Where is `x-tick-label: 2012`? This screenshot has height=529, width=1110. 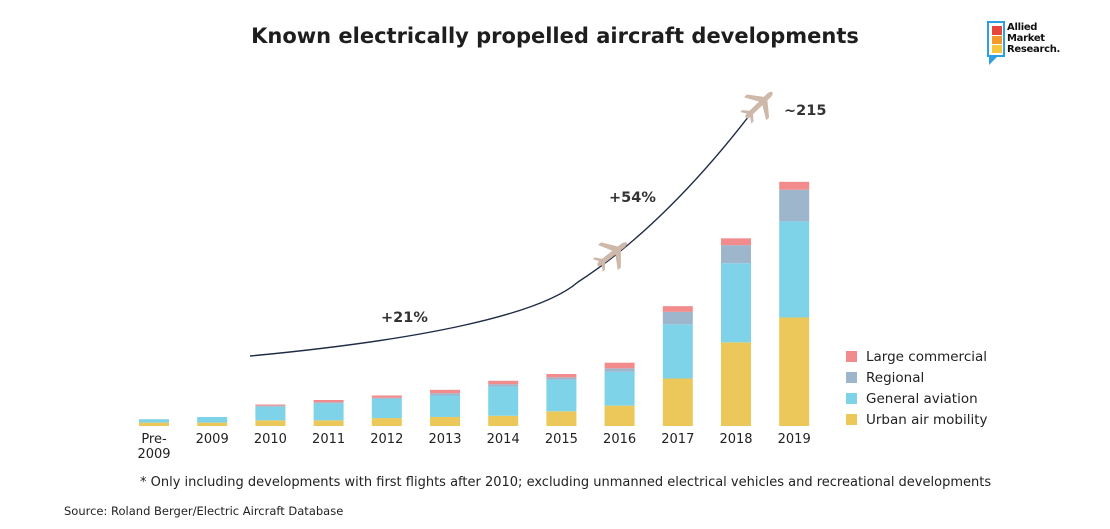
x-tick-label: 2012 is located at coordinates (386, 439).